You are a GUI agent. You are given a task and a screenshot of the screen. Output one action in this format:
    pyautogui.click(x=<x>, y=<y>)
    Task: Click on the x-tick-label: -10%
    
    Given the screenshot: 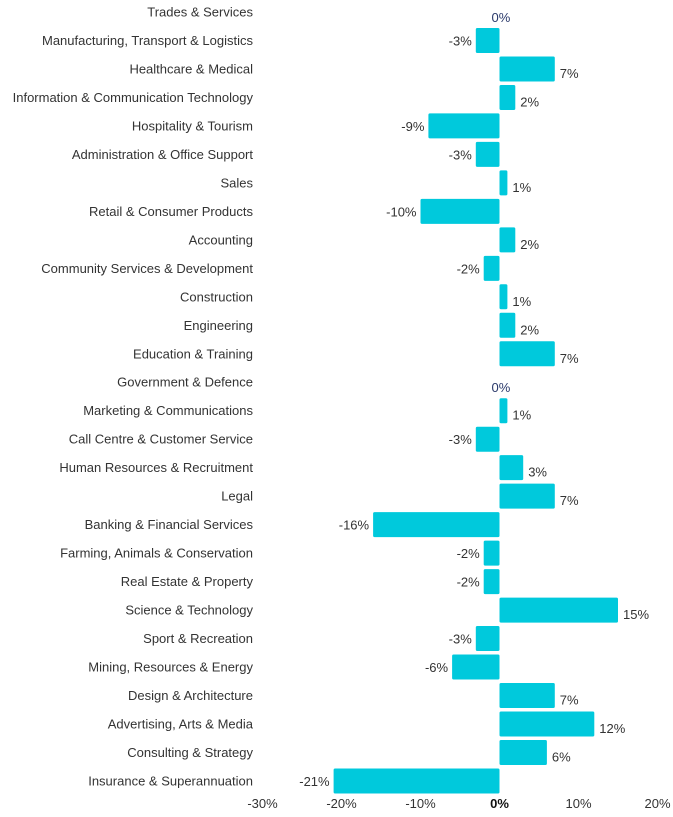 What is the action you would take?
    pyautogui.click(x=420, y=803)
    